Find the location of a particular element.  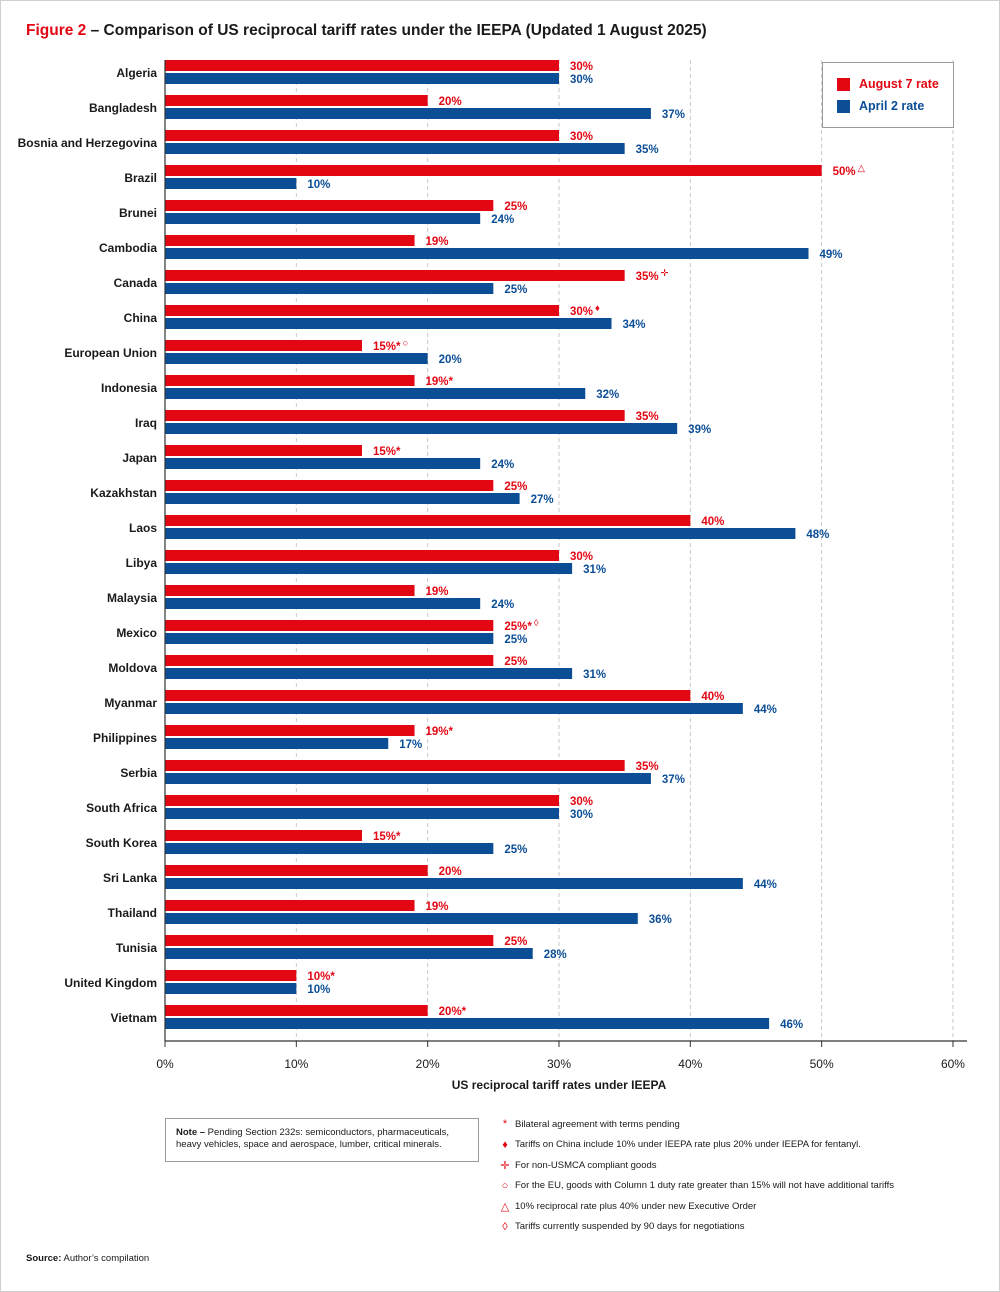

value-label-april: 46% is located at coordinates (791, 1025).